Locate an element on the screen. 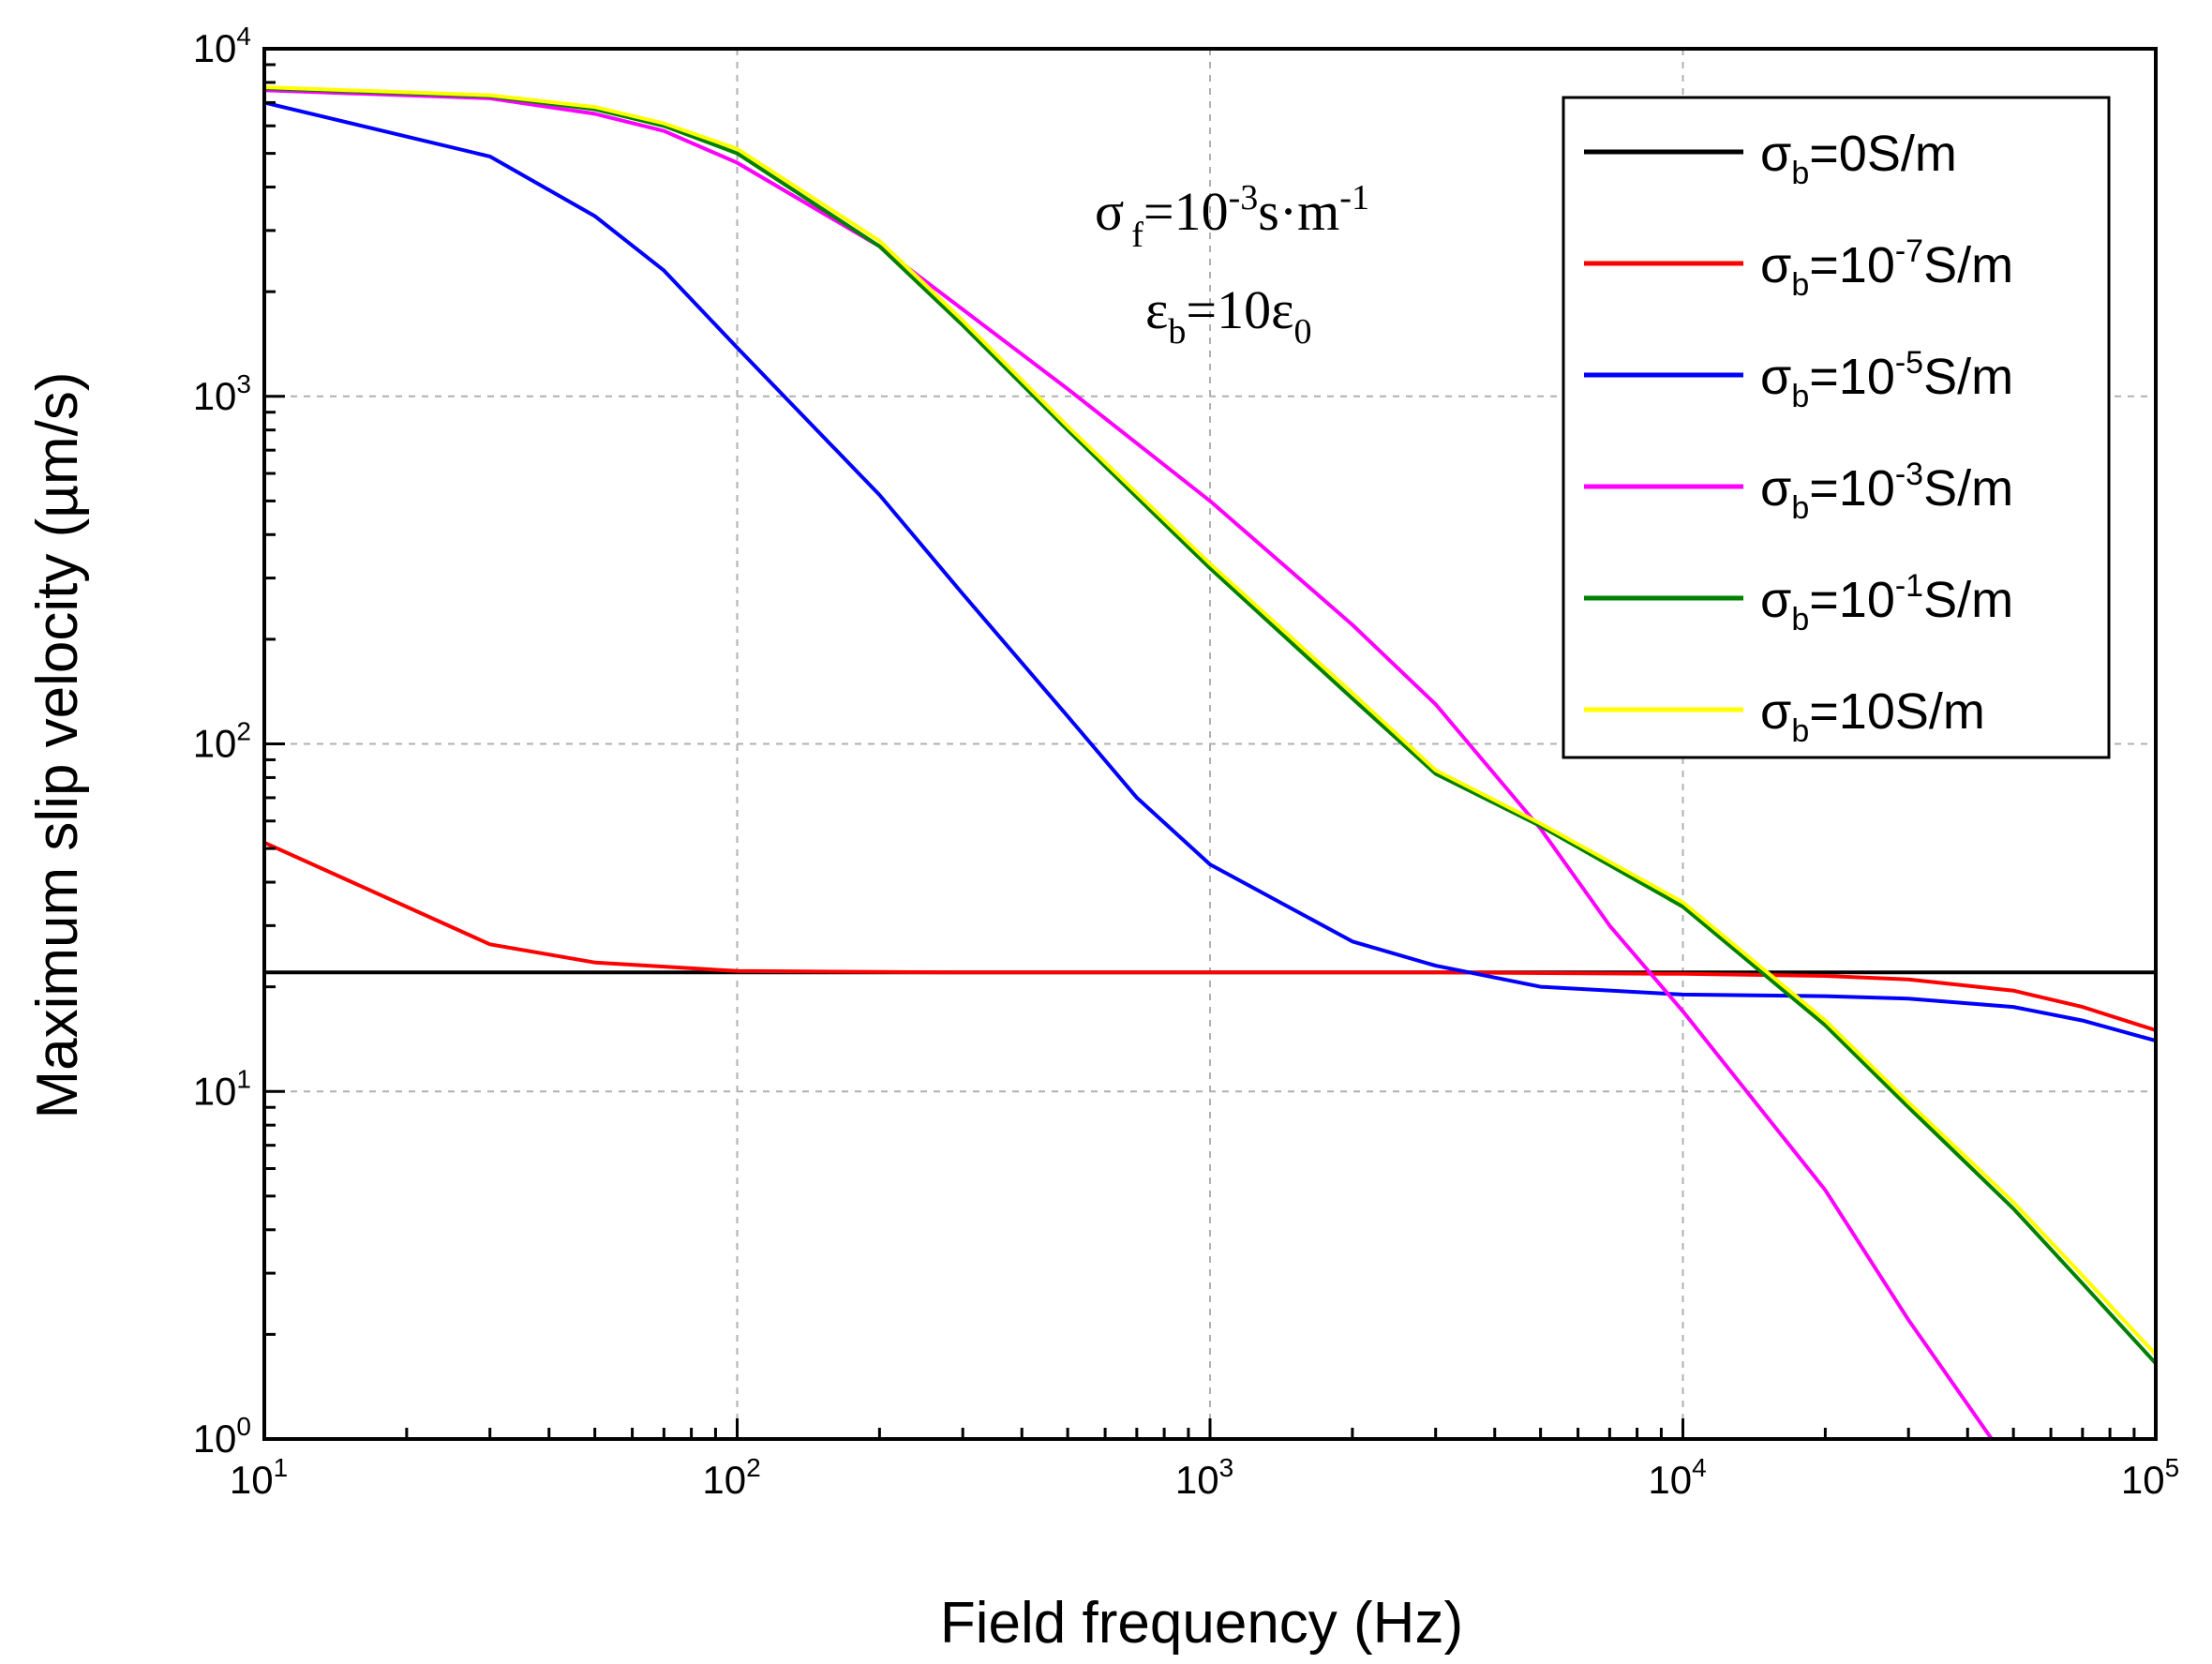  legend-label: σb=0S/m is located at coordinates (1858, 159).